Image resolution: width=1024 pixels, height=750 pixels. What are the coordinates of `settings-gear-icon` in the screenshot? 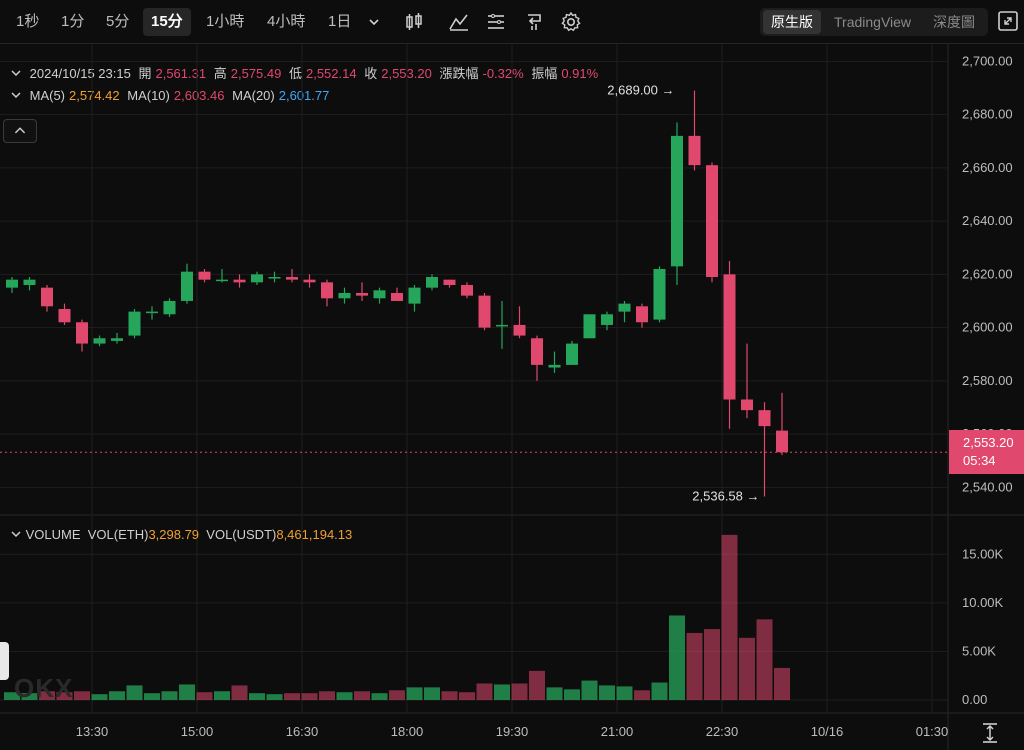 It's located at (571, 22).